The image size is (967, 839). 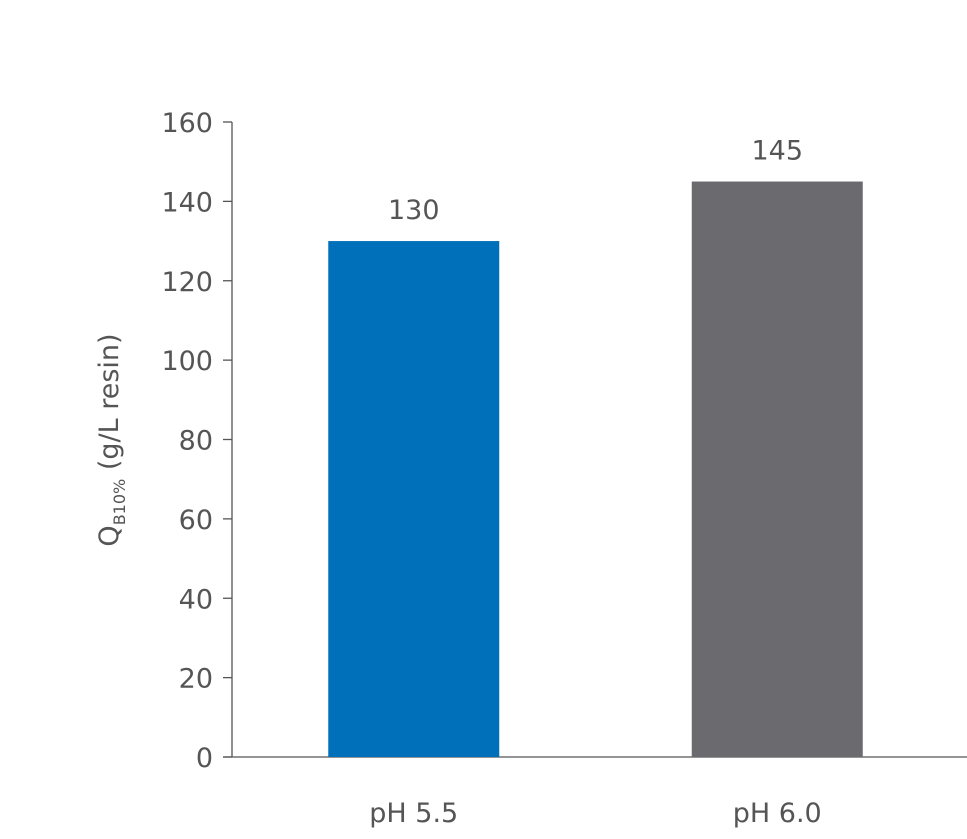 I want to click on y-axis-title: QB10% (g/L resin), so click(x=111, y=439).